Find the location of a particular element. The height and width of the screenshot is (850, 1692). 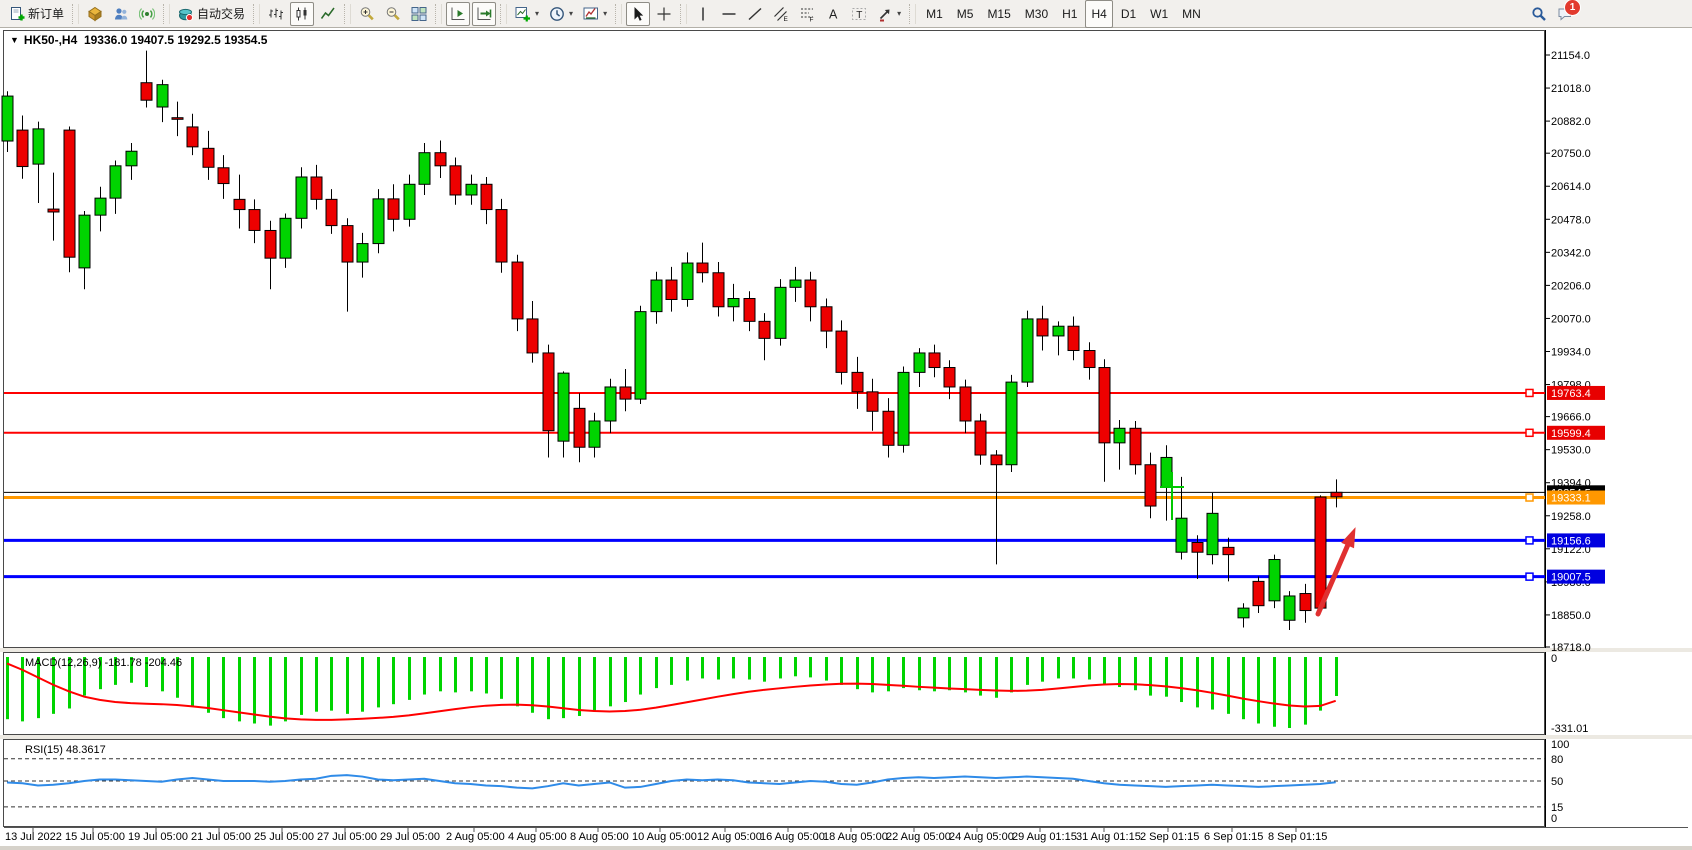

price-badge-19333.1 is located at coordinates (1576, 497).